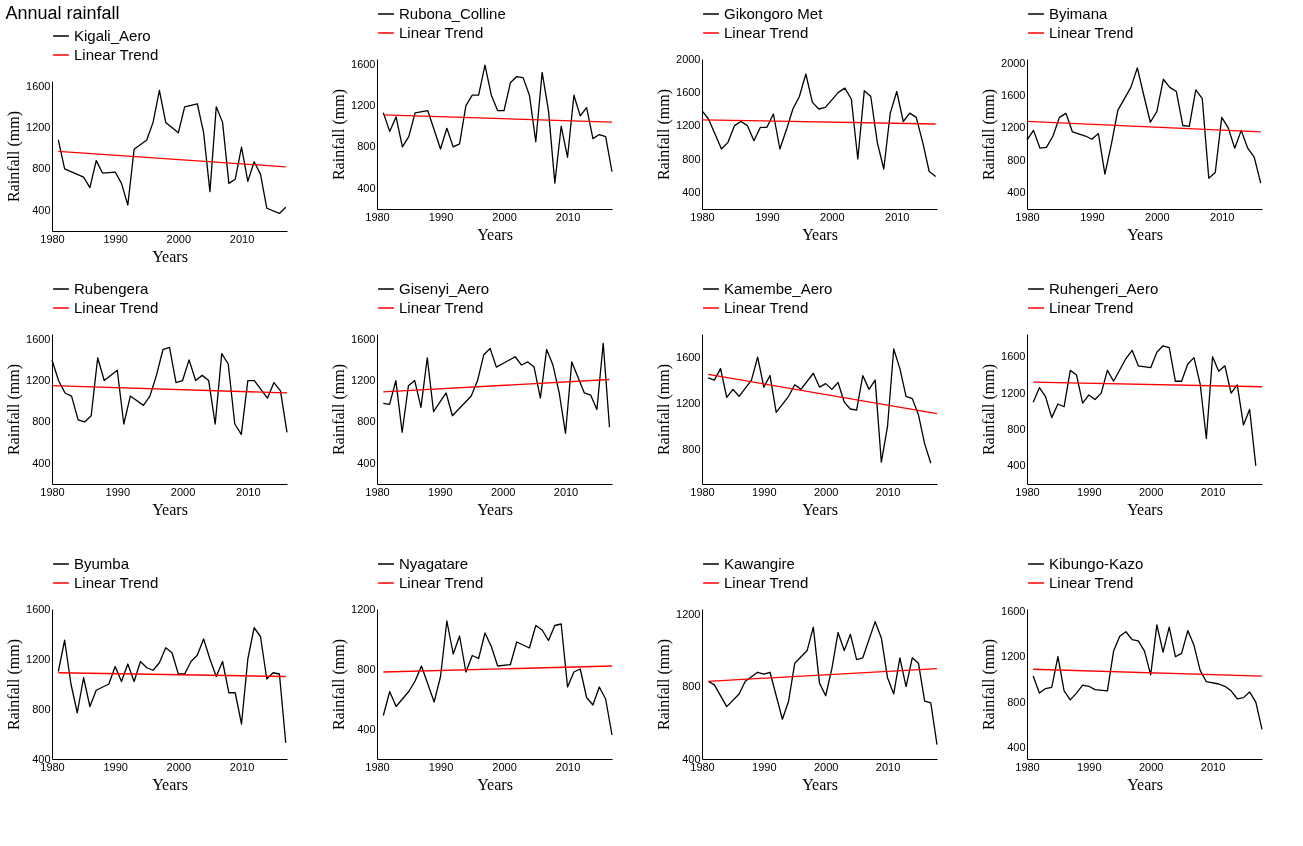 The width and height of the screenshot is (1303, 846). Describe the element at coordinates (1079, 13) in the screenshot. I see `legend-label: Byimana` at that location.